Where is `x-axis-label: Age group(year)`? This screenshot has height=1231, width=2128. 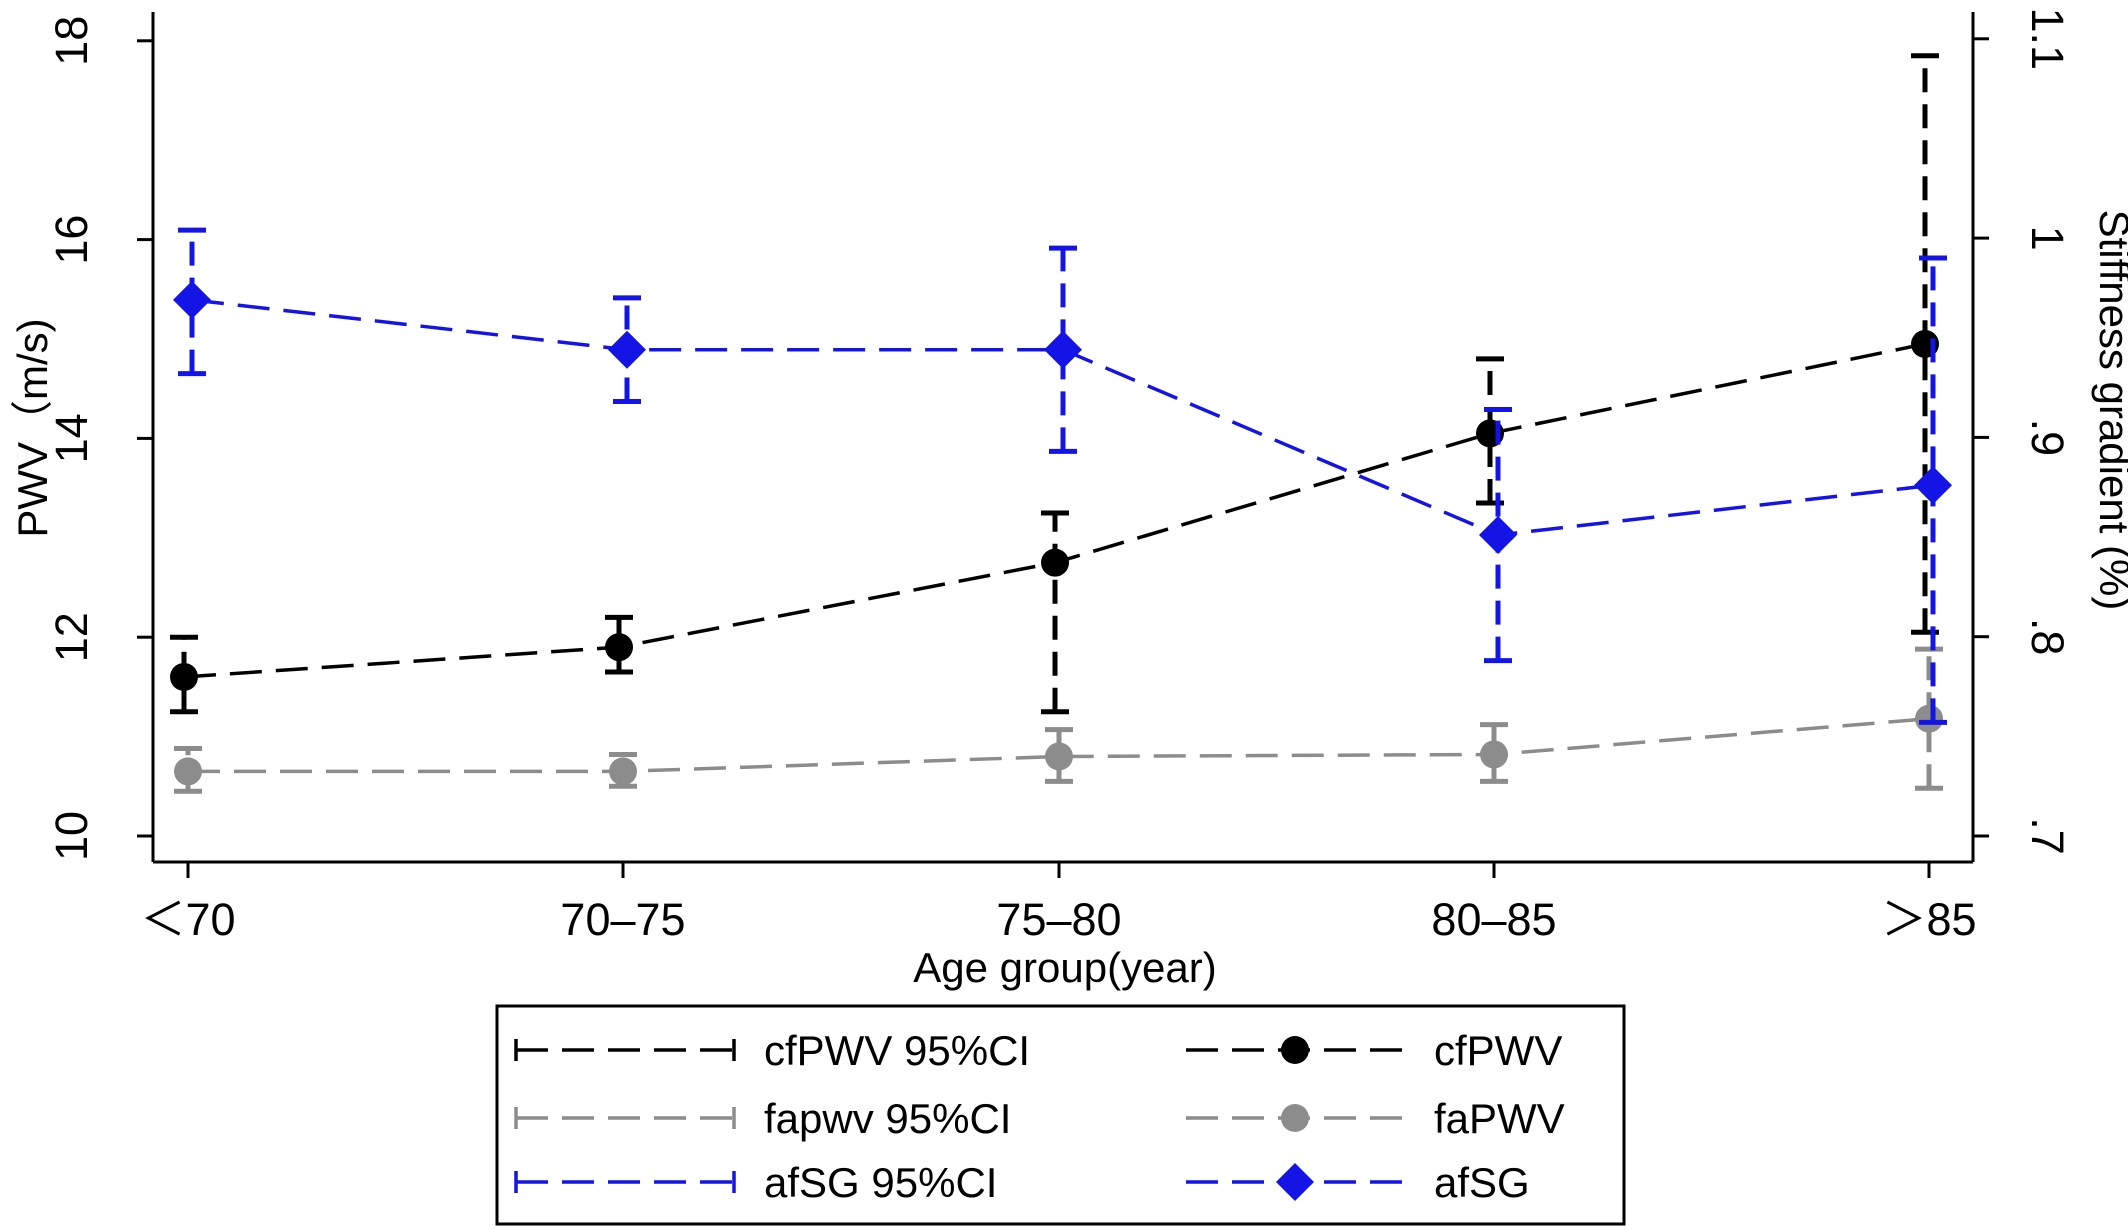
x-axis-label: Age group(year) is located at coordinates (1065, 967).